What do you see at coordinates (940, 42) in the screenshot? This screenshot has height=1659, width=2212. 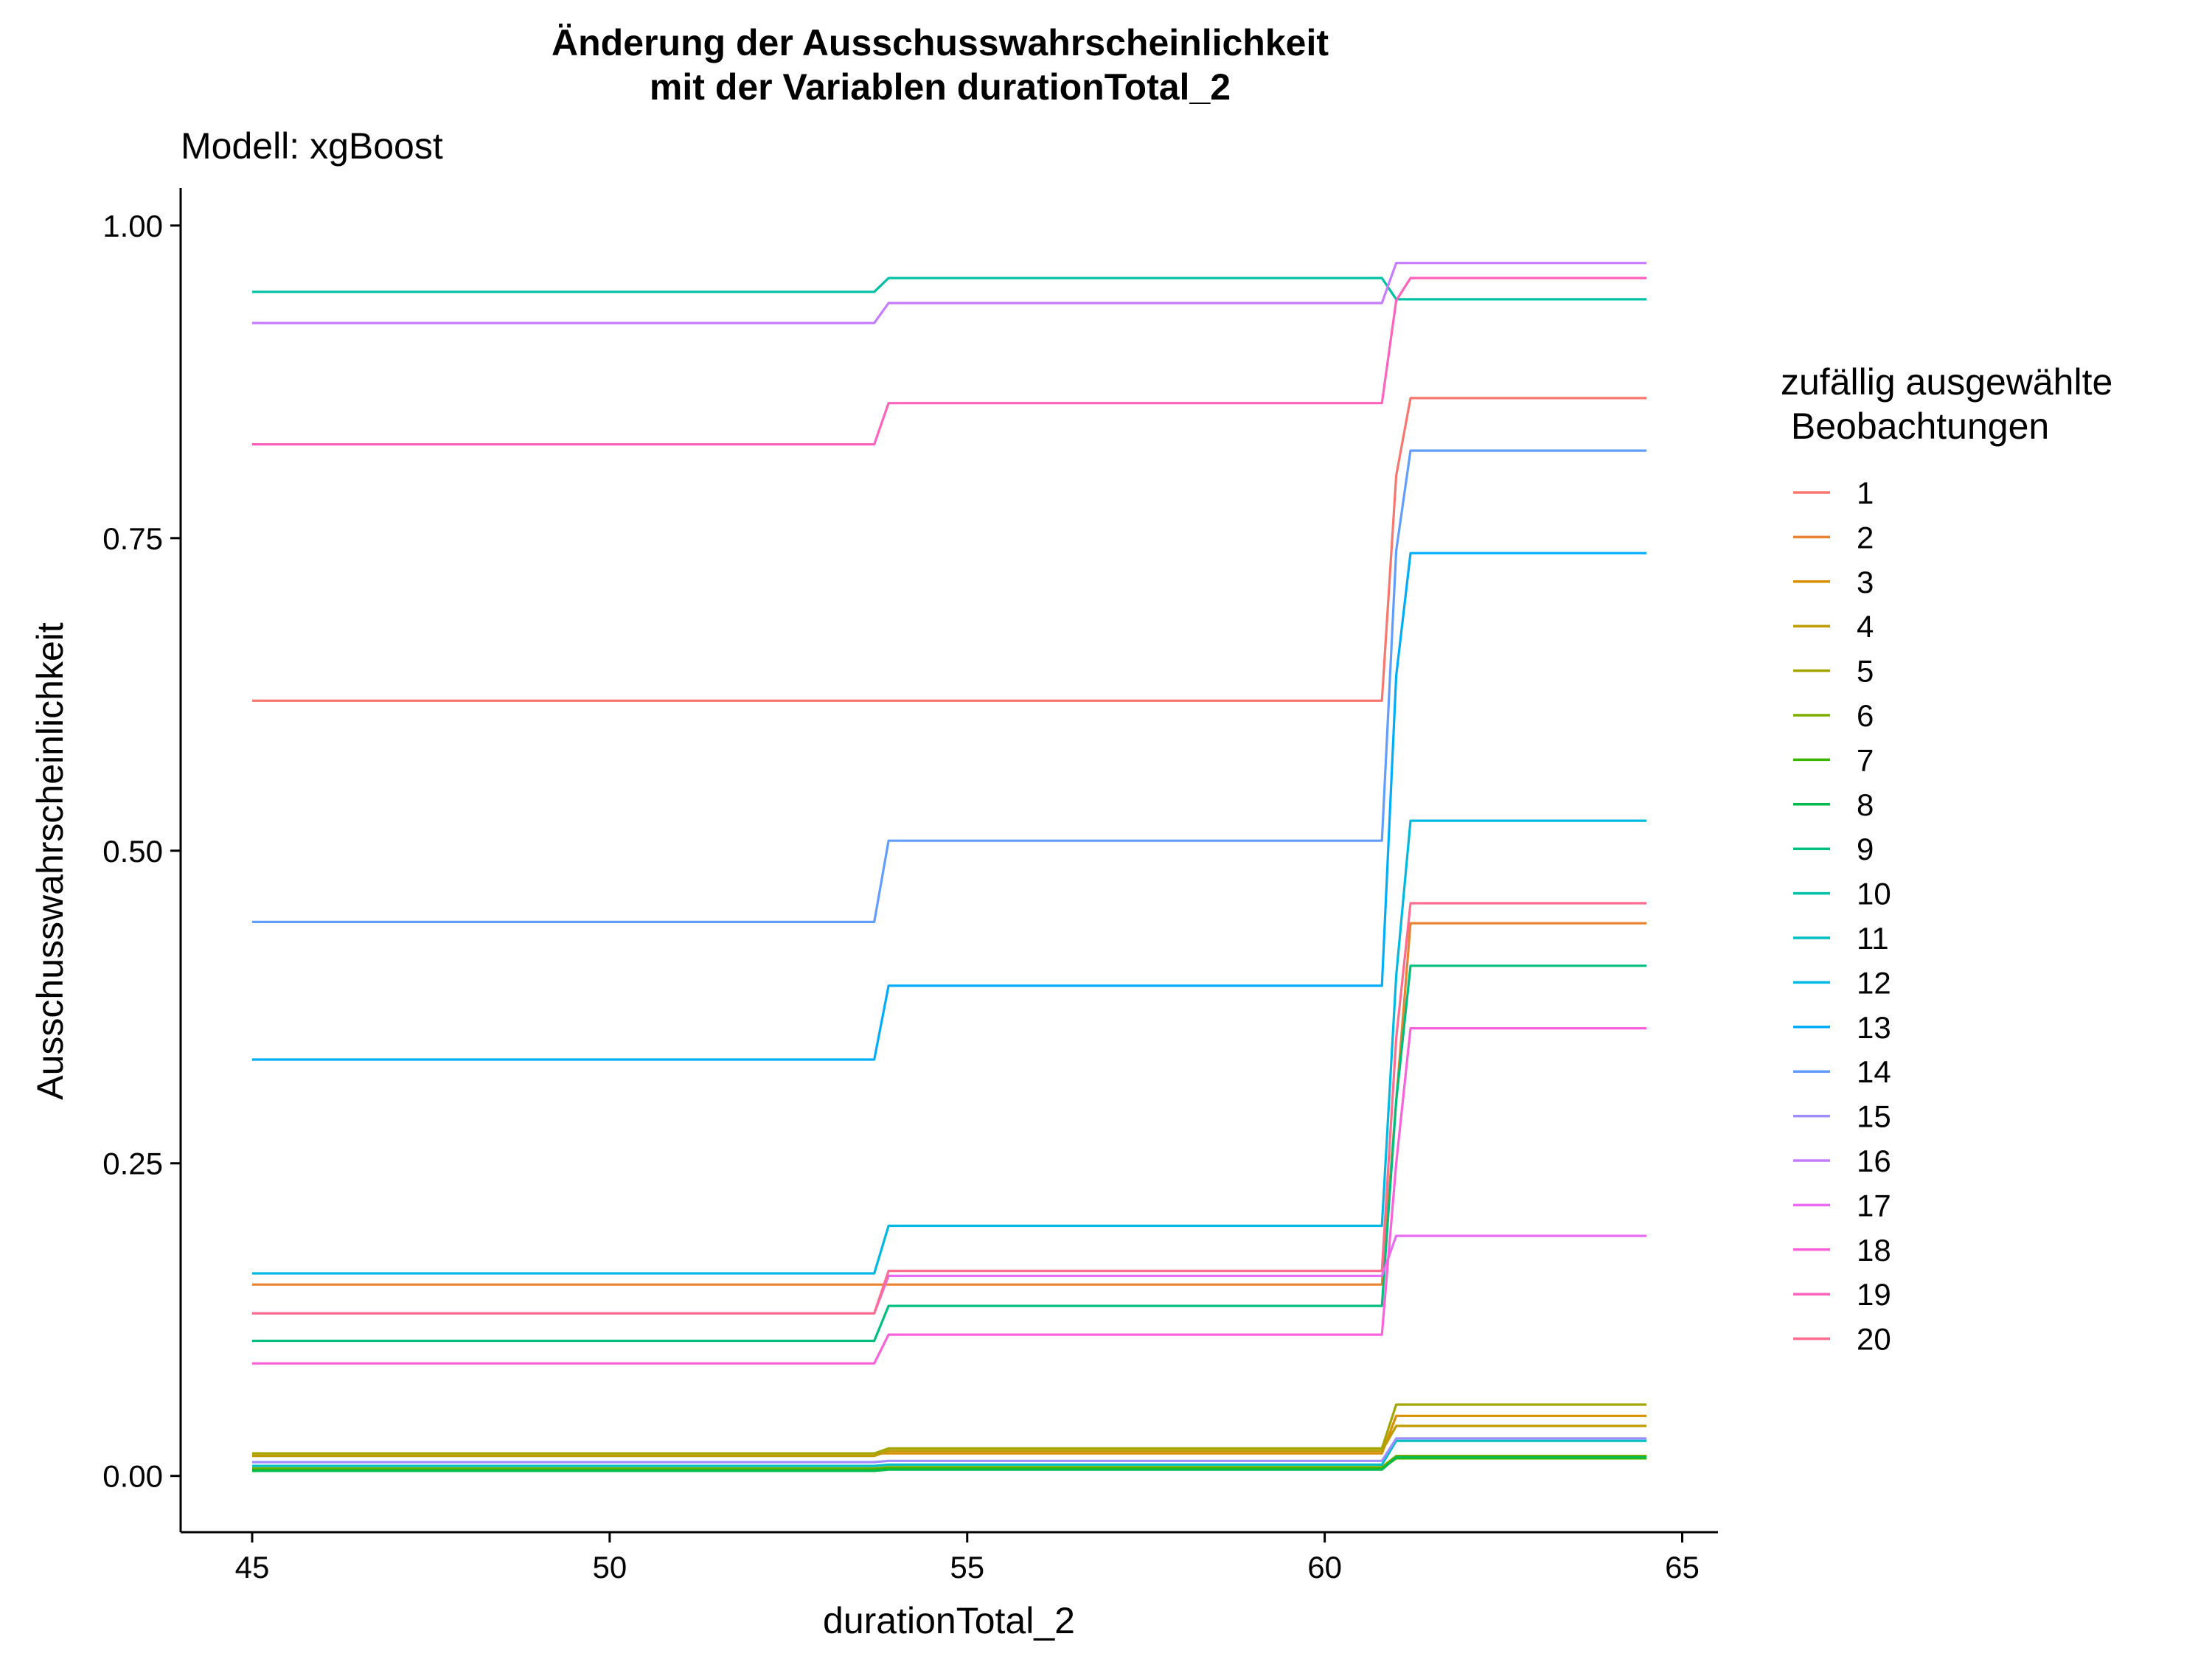 I see `chart-title-line-1: Änderung der Ausschusswahrscheinlichkeit` at bounding box center [940, 42].